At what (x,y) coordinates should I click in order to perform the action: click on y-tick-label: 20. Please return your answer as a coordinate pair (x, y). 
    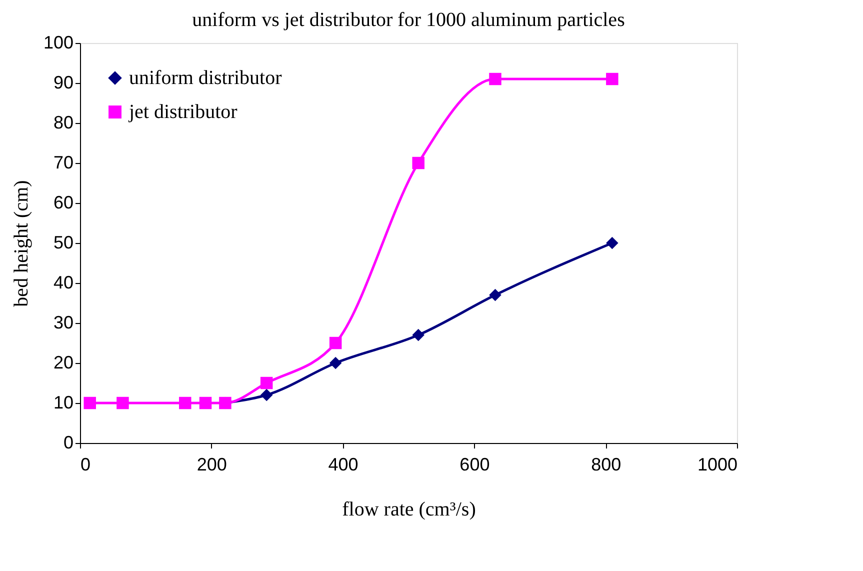
    Looking at the image, I should click on (63, 362).